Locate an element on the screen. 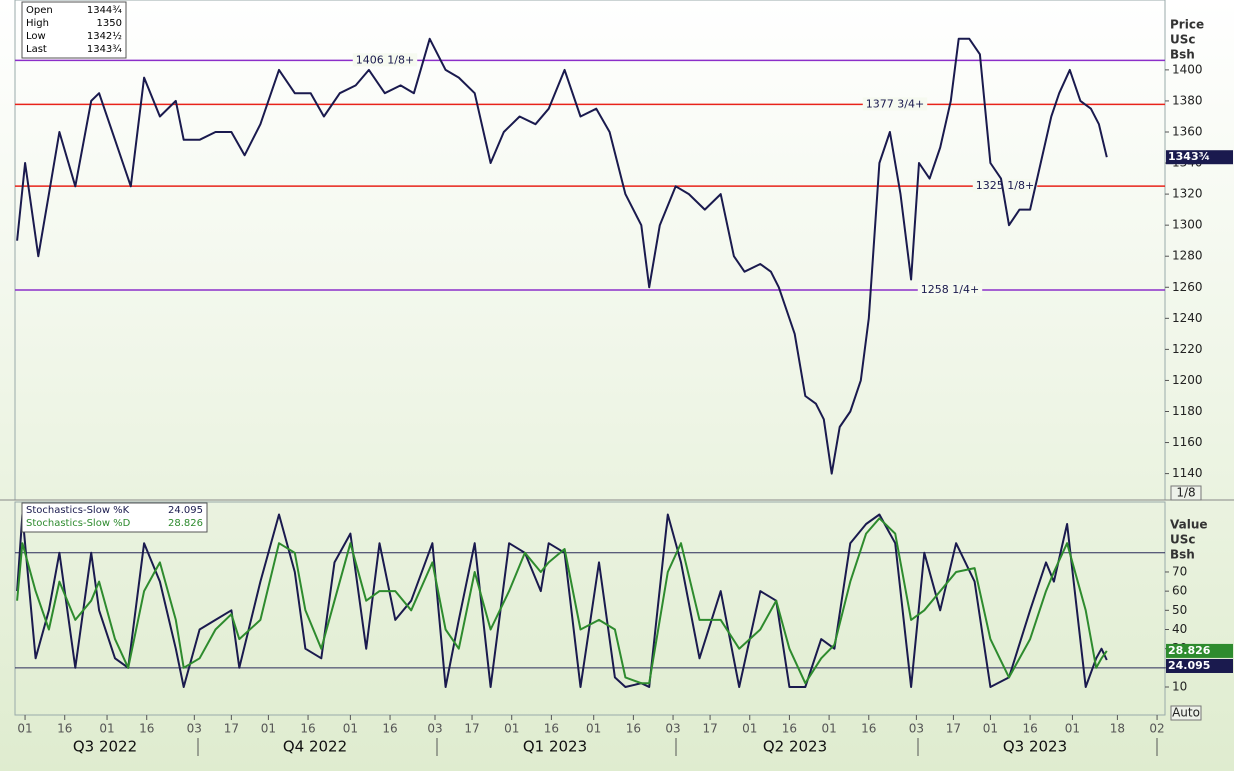 Image resolution: width=1234 pixels, height=771 pixels. legend-value: 24.095 is located at coordinates (185, 510).